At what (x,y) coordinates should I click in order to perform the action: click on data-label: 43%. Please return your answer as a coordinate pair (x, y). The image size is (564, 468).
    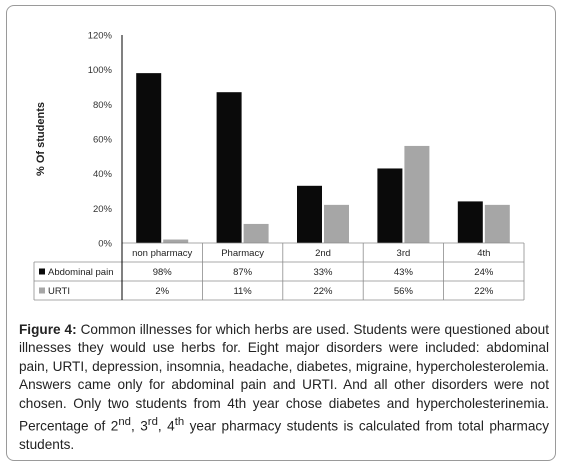
    Looking at the image, I should click on (404, 272).